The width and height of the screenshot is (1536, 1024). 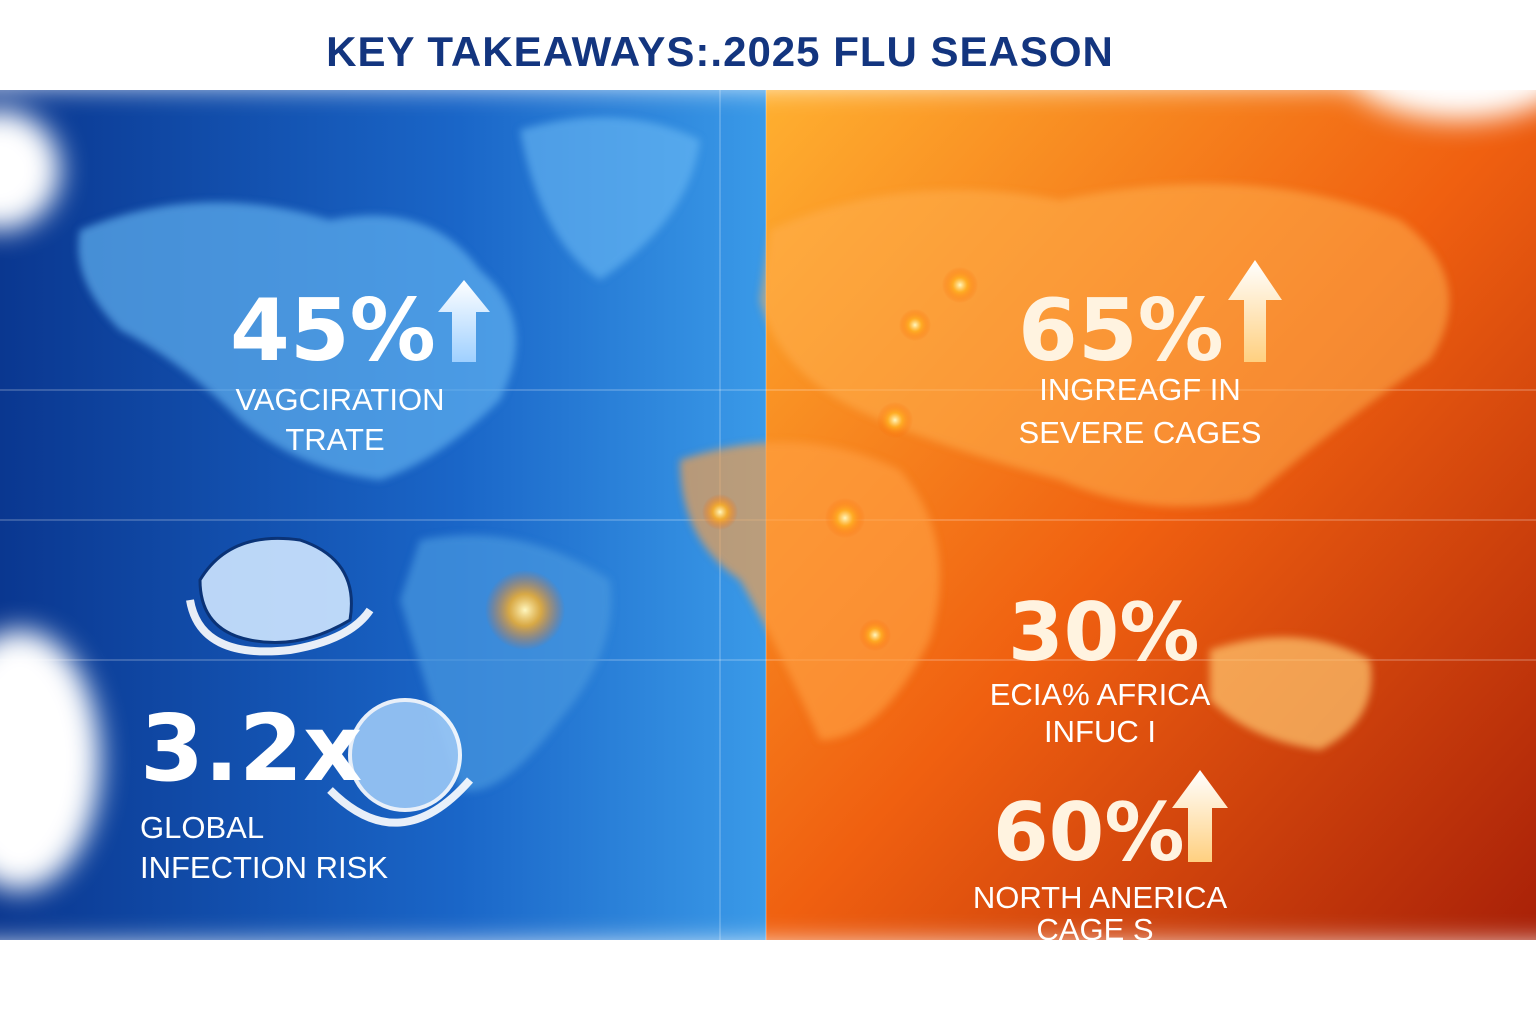 I want to click on stat-value: 45%, so click(x=333, y=331).